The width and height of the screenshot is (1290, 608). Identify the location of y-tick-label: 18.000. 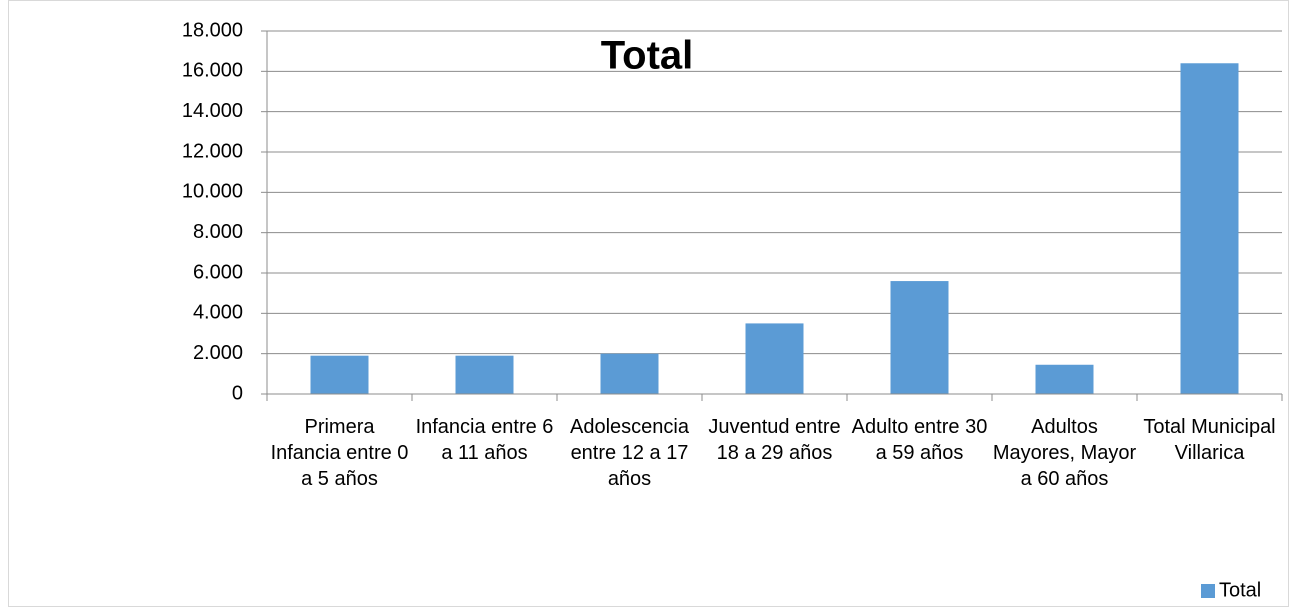
(212, 30).